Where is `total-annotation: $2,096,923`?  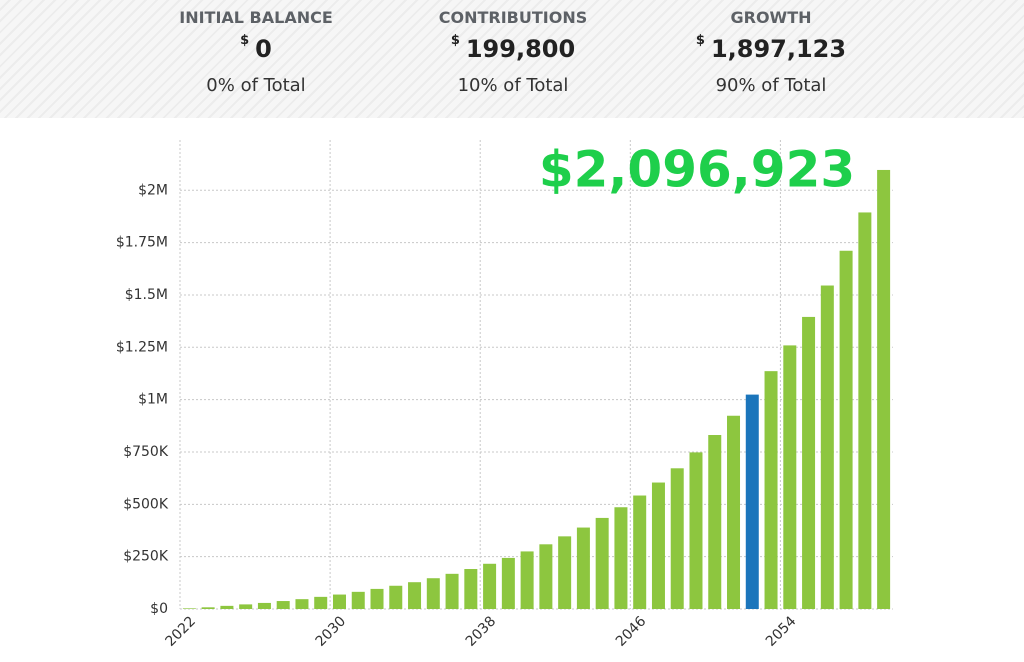
total-annotation: $2,096,923 is located at coordinates (697, 170).